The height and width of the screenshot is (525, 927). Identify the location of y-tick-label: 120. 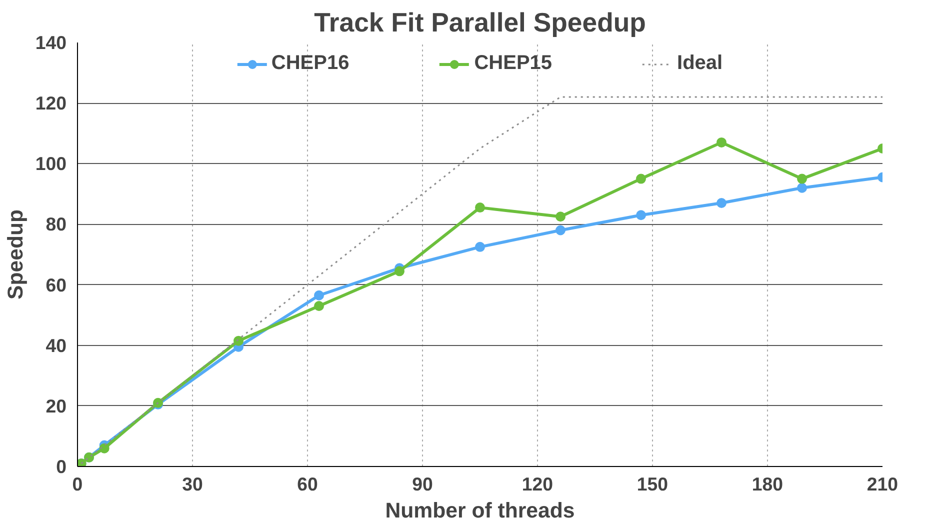
(51, 103).